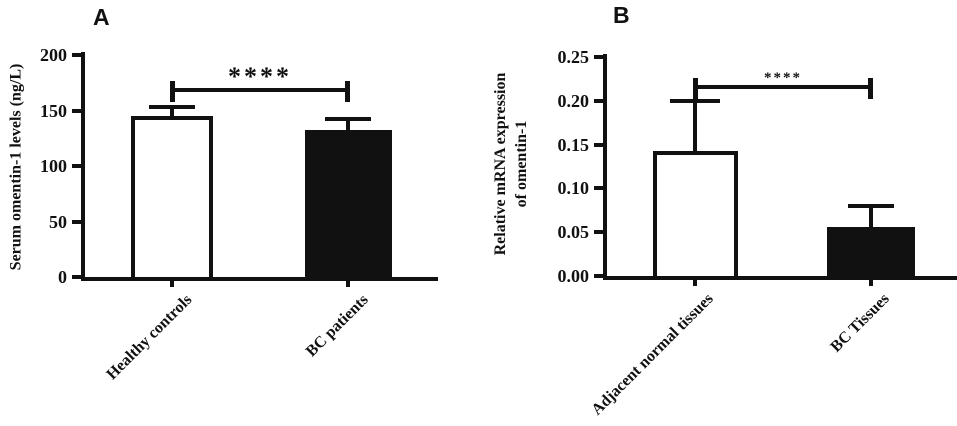 The width and height of the screenshot is (957, 426). I want to click on y-axis-title: Relative mRNA expression of omentin-1, so click(512, 164).